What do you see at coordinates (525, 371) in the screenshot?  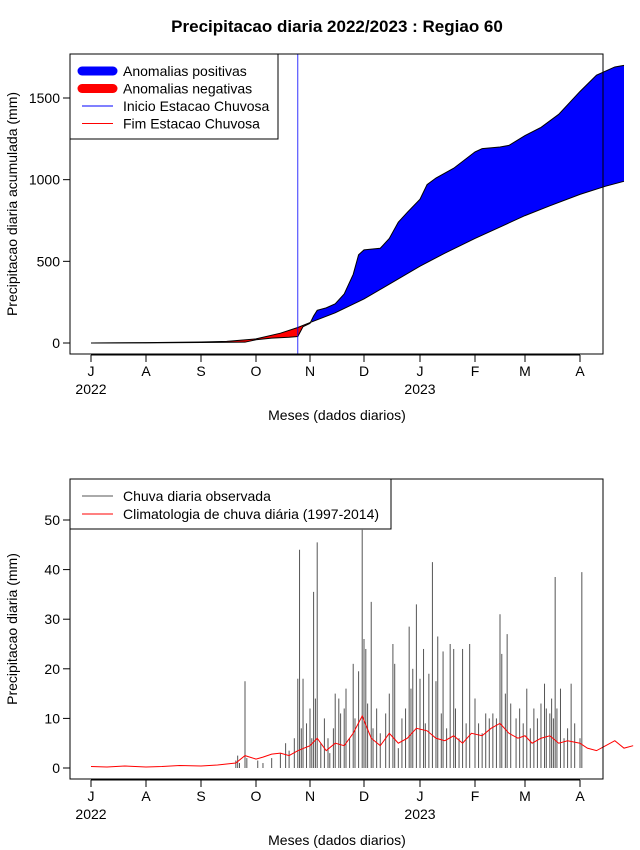 I see `cumulative-chart-x-tick-label: M` at bounding box center [525, 371].